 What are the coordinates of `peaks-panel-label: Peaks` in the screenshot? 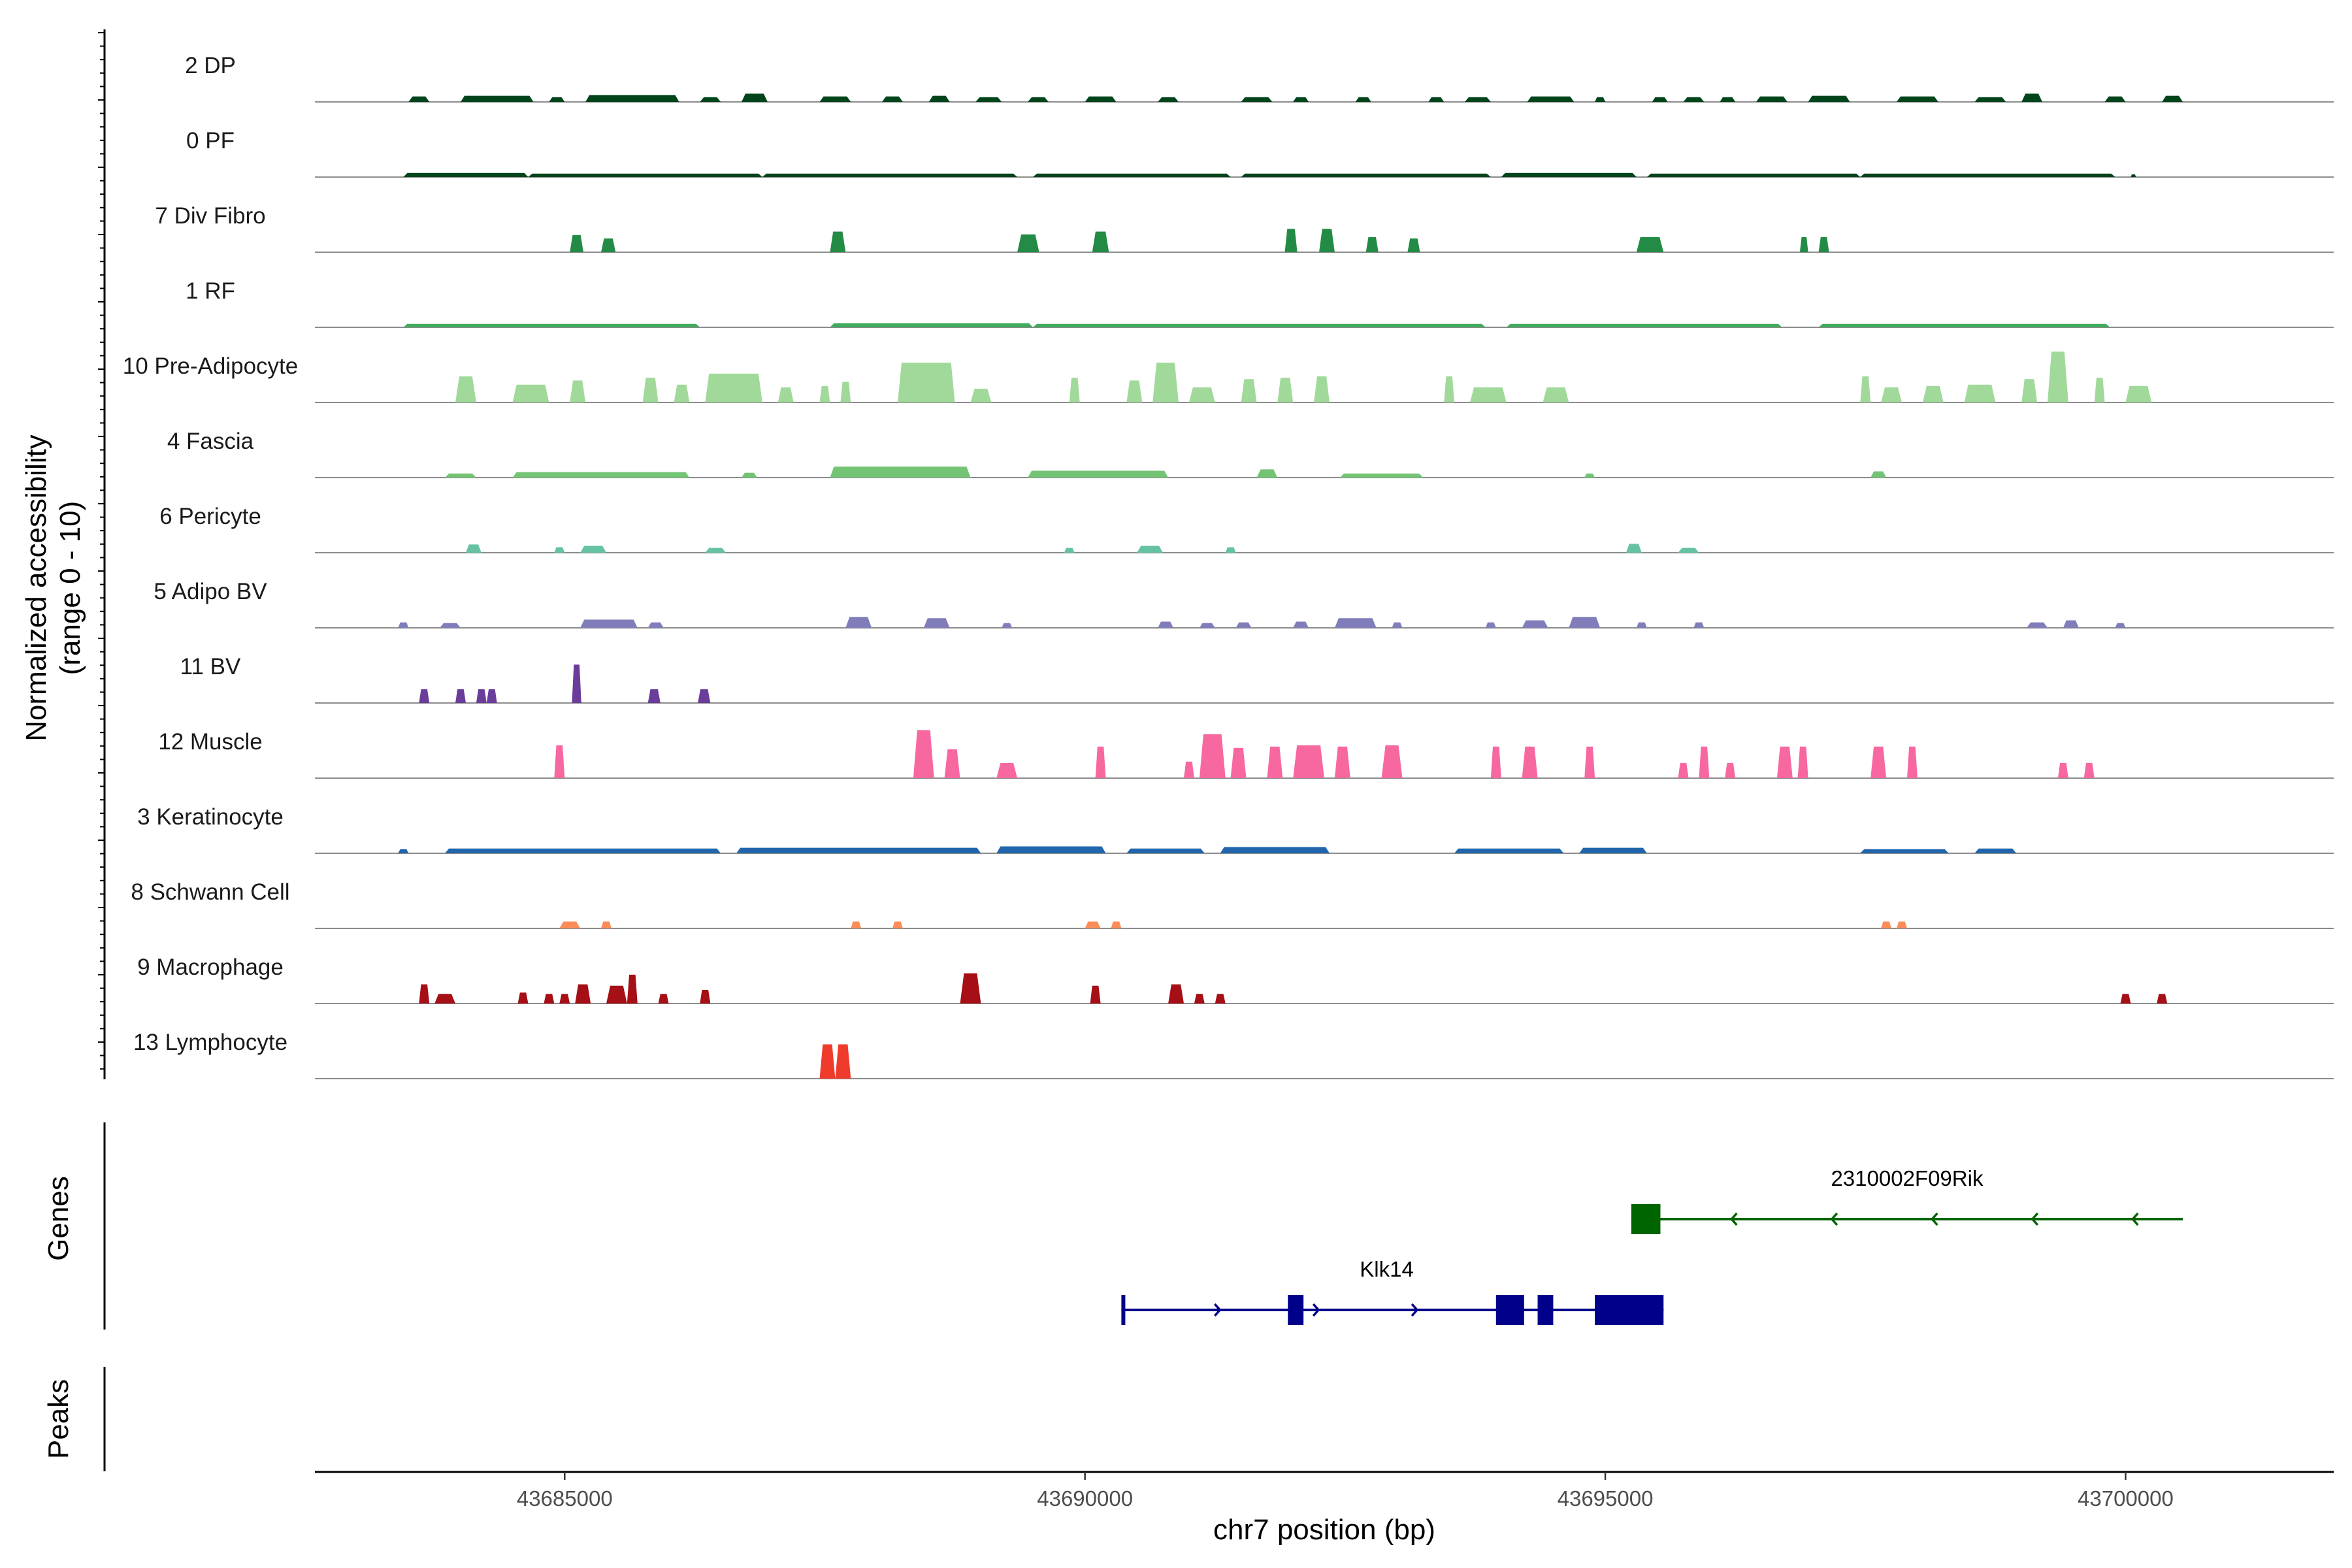 It's located at (58, 1419).